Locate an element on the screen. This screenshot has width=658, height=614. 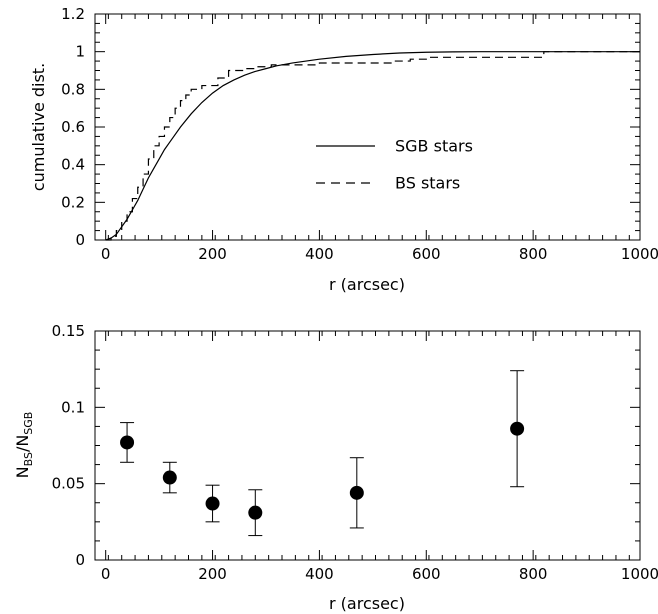
y-axis-label: NBS/NSGB is located at coordinates (24, 445).